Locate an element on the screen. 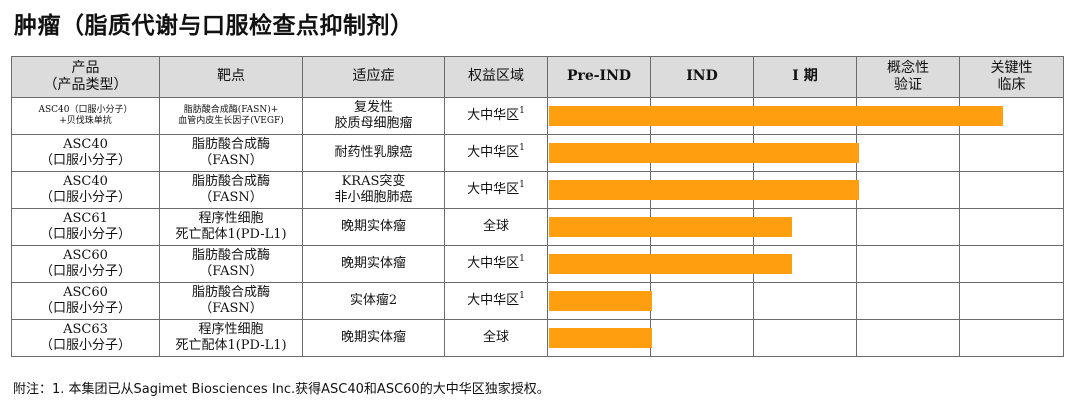 This screenshot has height=405, width=1080. product-cell: ASC63 （口服小分子） is located at coordinates (85, 338).